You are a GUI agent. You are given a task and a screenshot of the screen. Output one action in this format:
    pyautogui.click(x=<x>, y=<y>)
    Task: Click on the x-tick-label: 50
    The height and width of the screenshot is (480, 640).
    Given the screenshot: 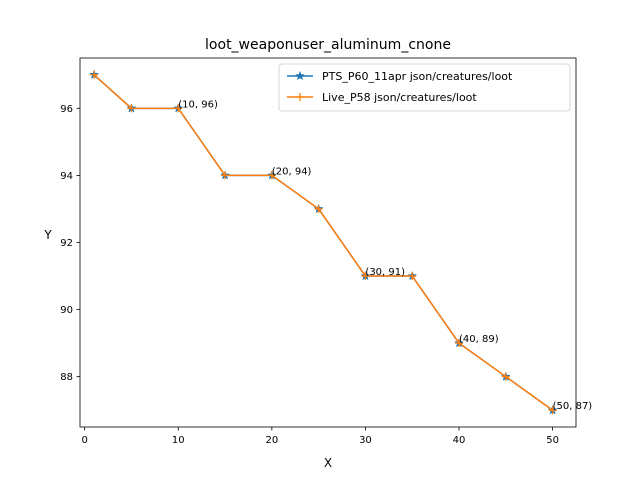 What is the action you would take?
    pyautogui.click(x=552, y=440)
    